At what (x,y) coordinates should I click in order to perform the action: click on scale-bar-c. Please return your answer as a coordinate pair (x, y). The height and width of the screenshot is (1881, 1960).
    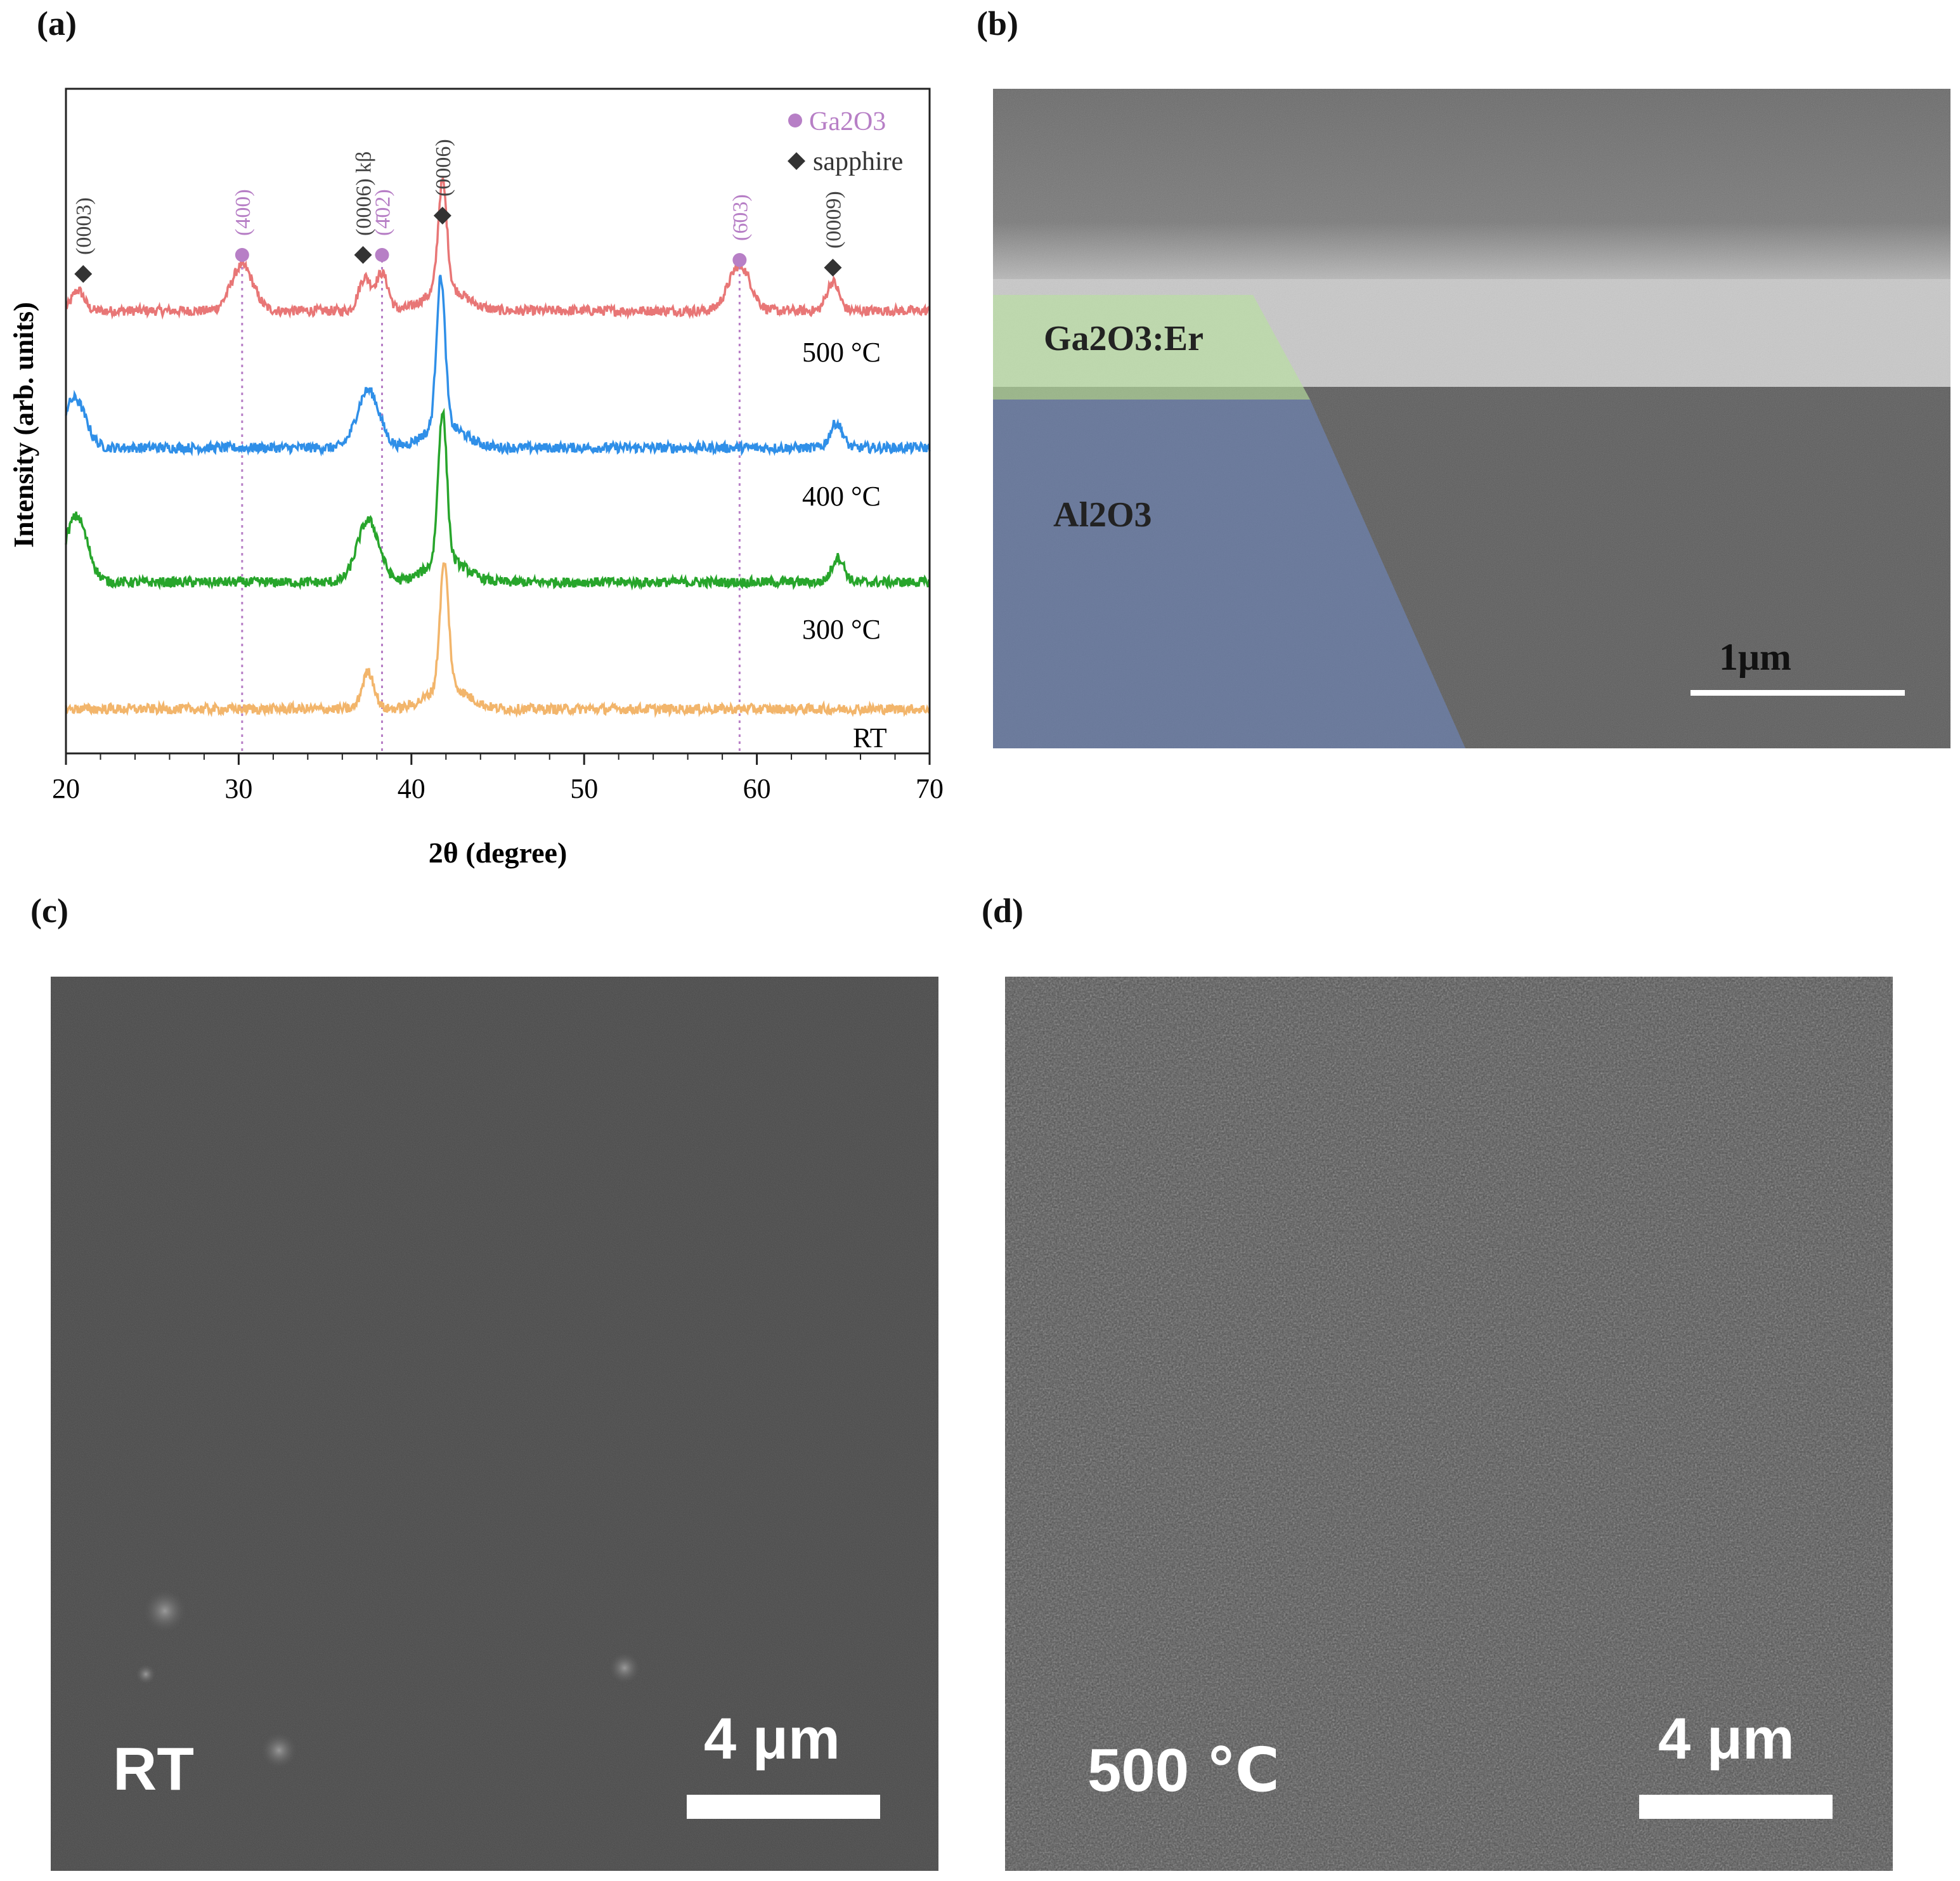
    Looking at the image, I should click on (783, 1807).